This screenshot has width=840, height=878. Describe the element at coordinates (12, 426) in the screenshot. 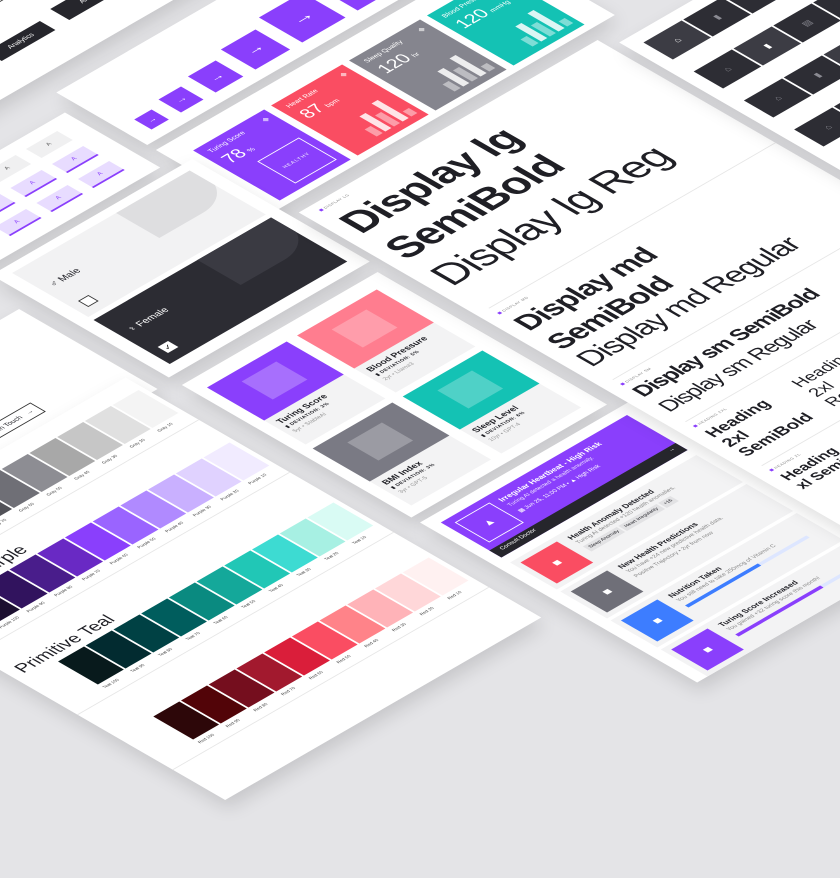

I see `button-label: Get In Touch` at that location.